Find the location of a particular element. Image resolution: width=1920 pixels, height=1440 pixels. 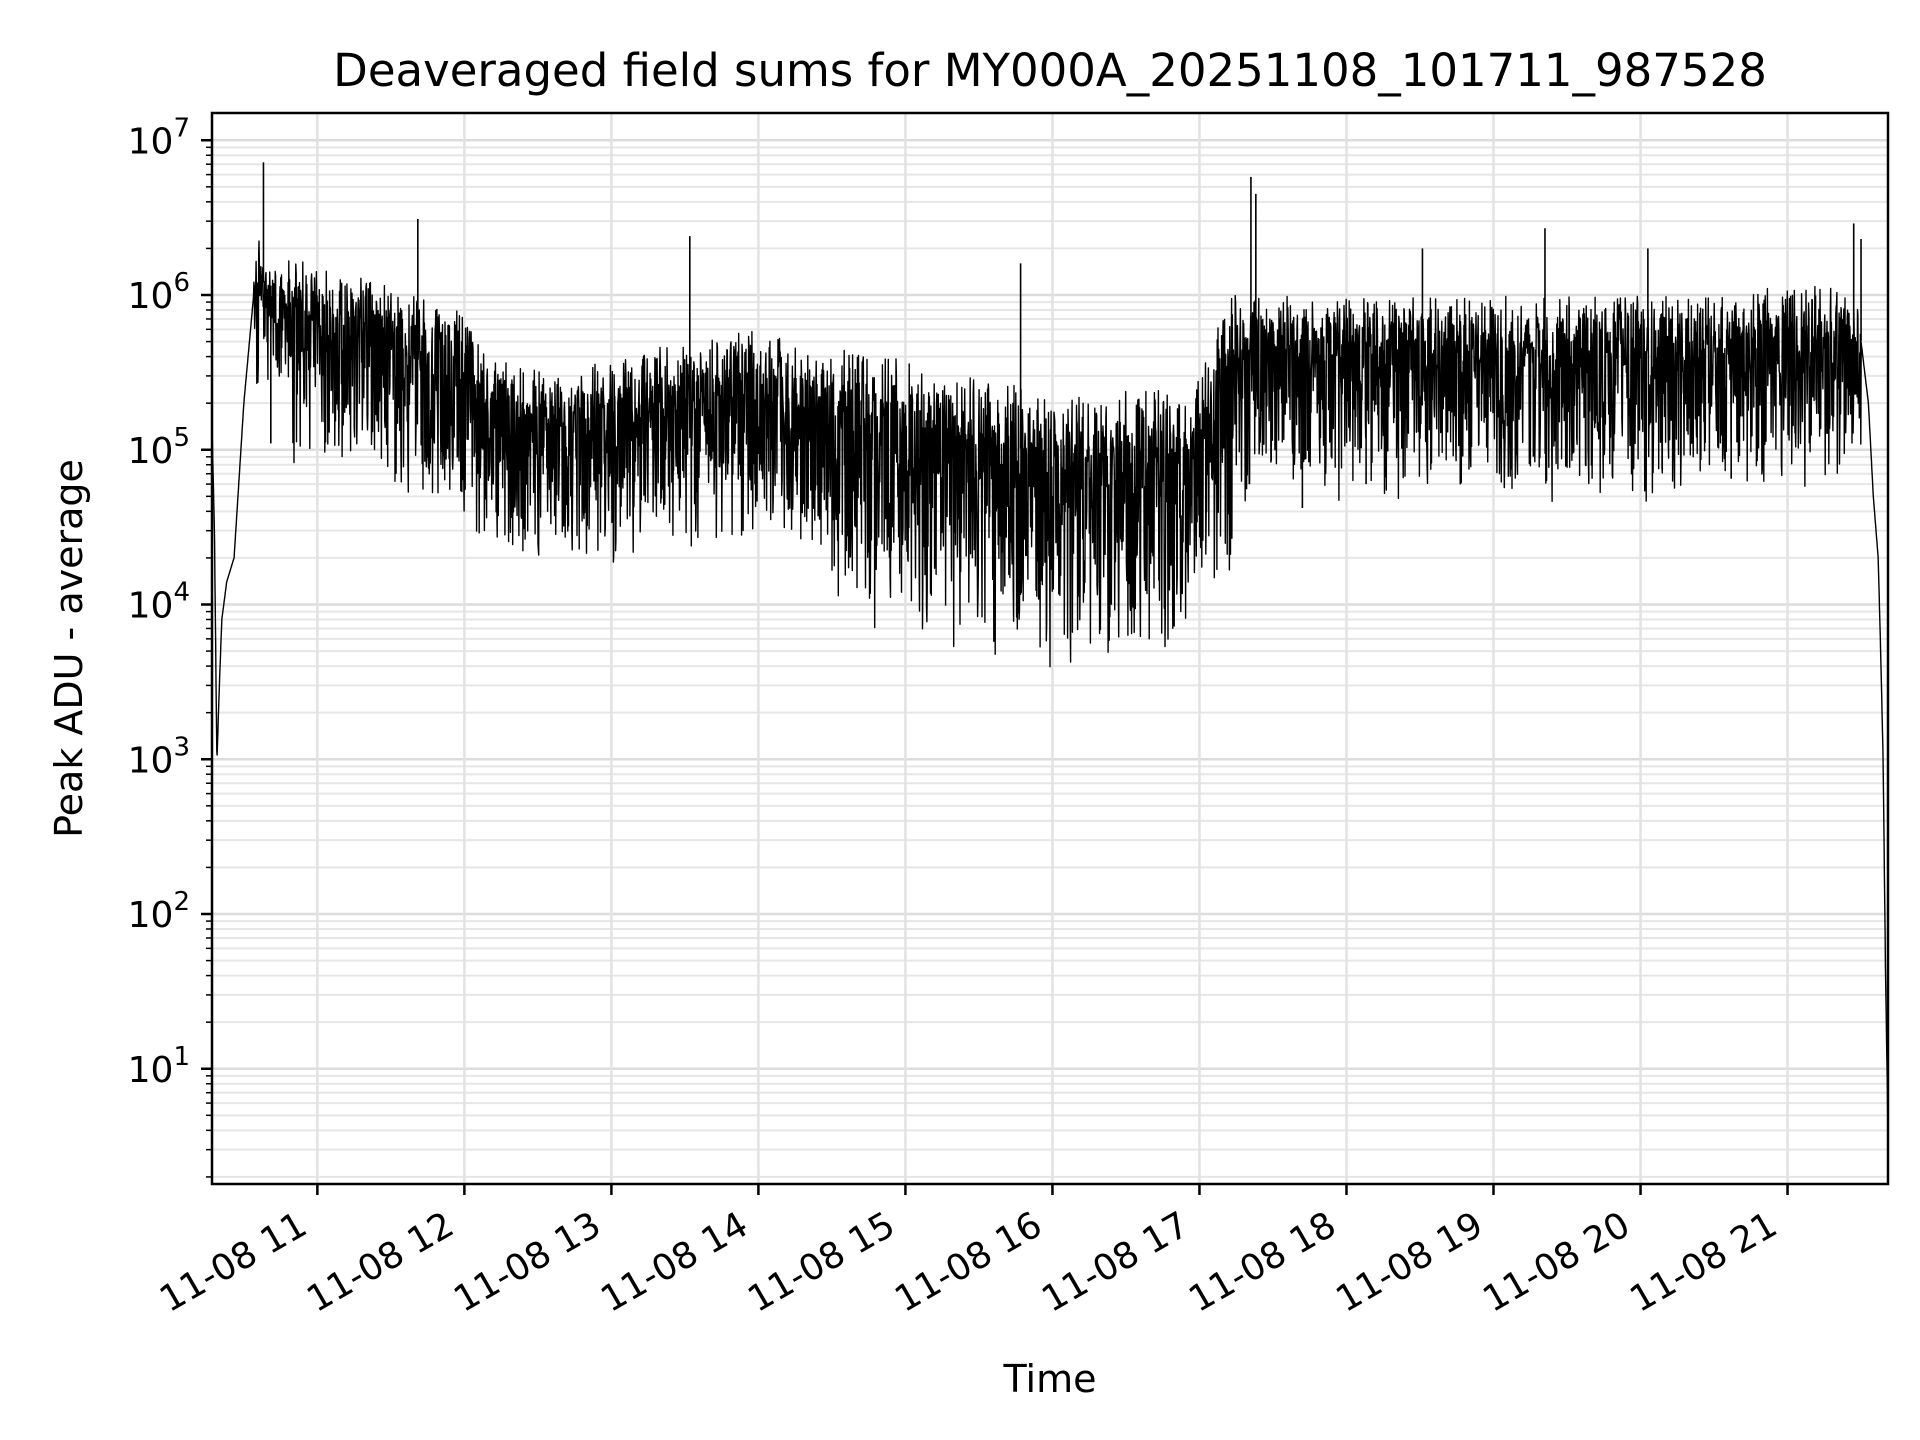

y-tick-label: 10⁷ is located at coordinates (159, 137).